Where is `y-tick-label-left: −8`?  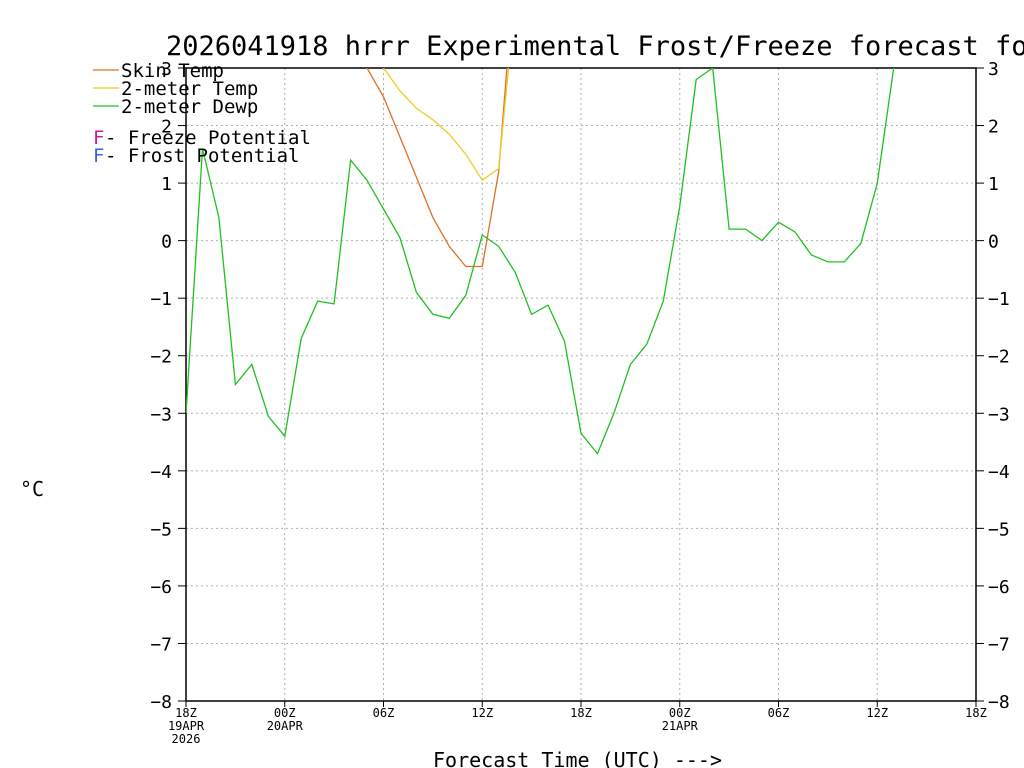 y-tick-label-left: −8 is located at coordinates (161, 702).